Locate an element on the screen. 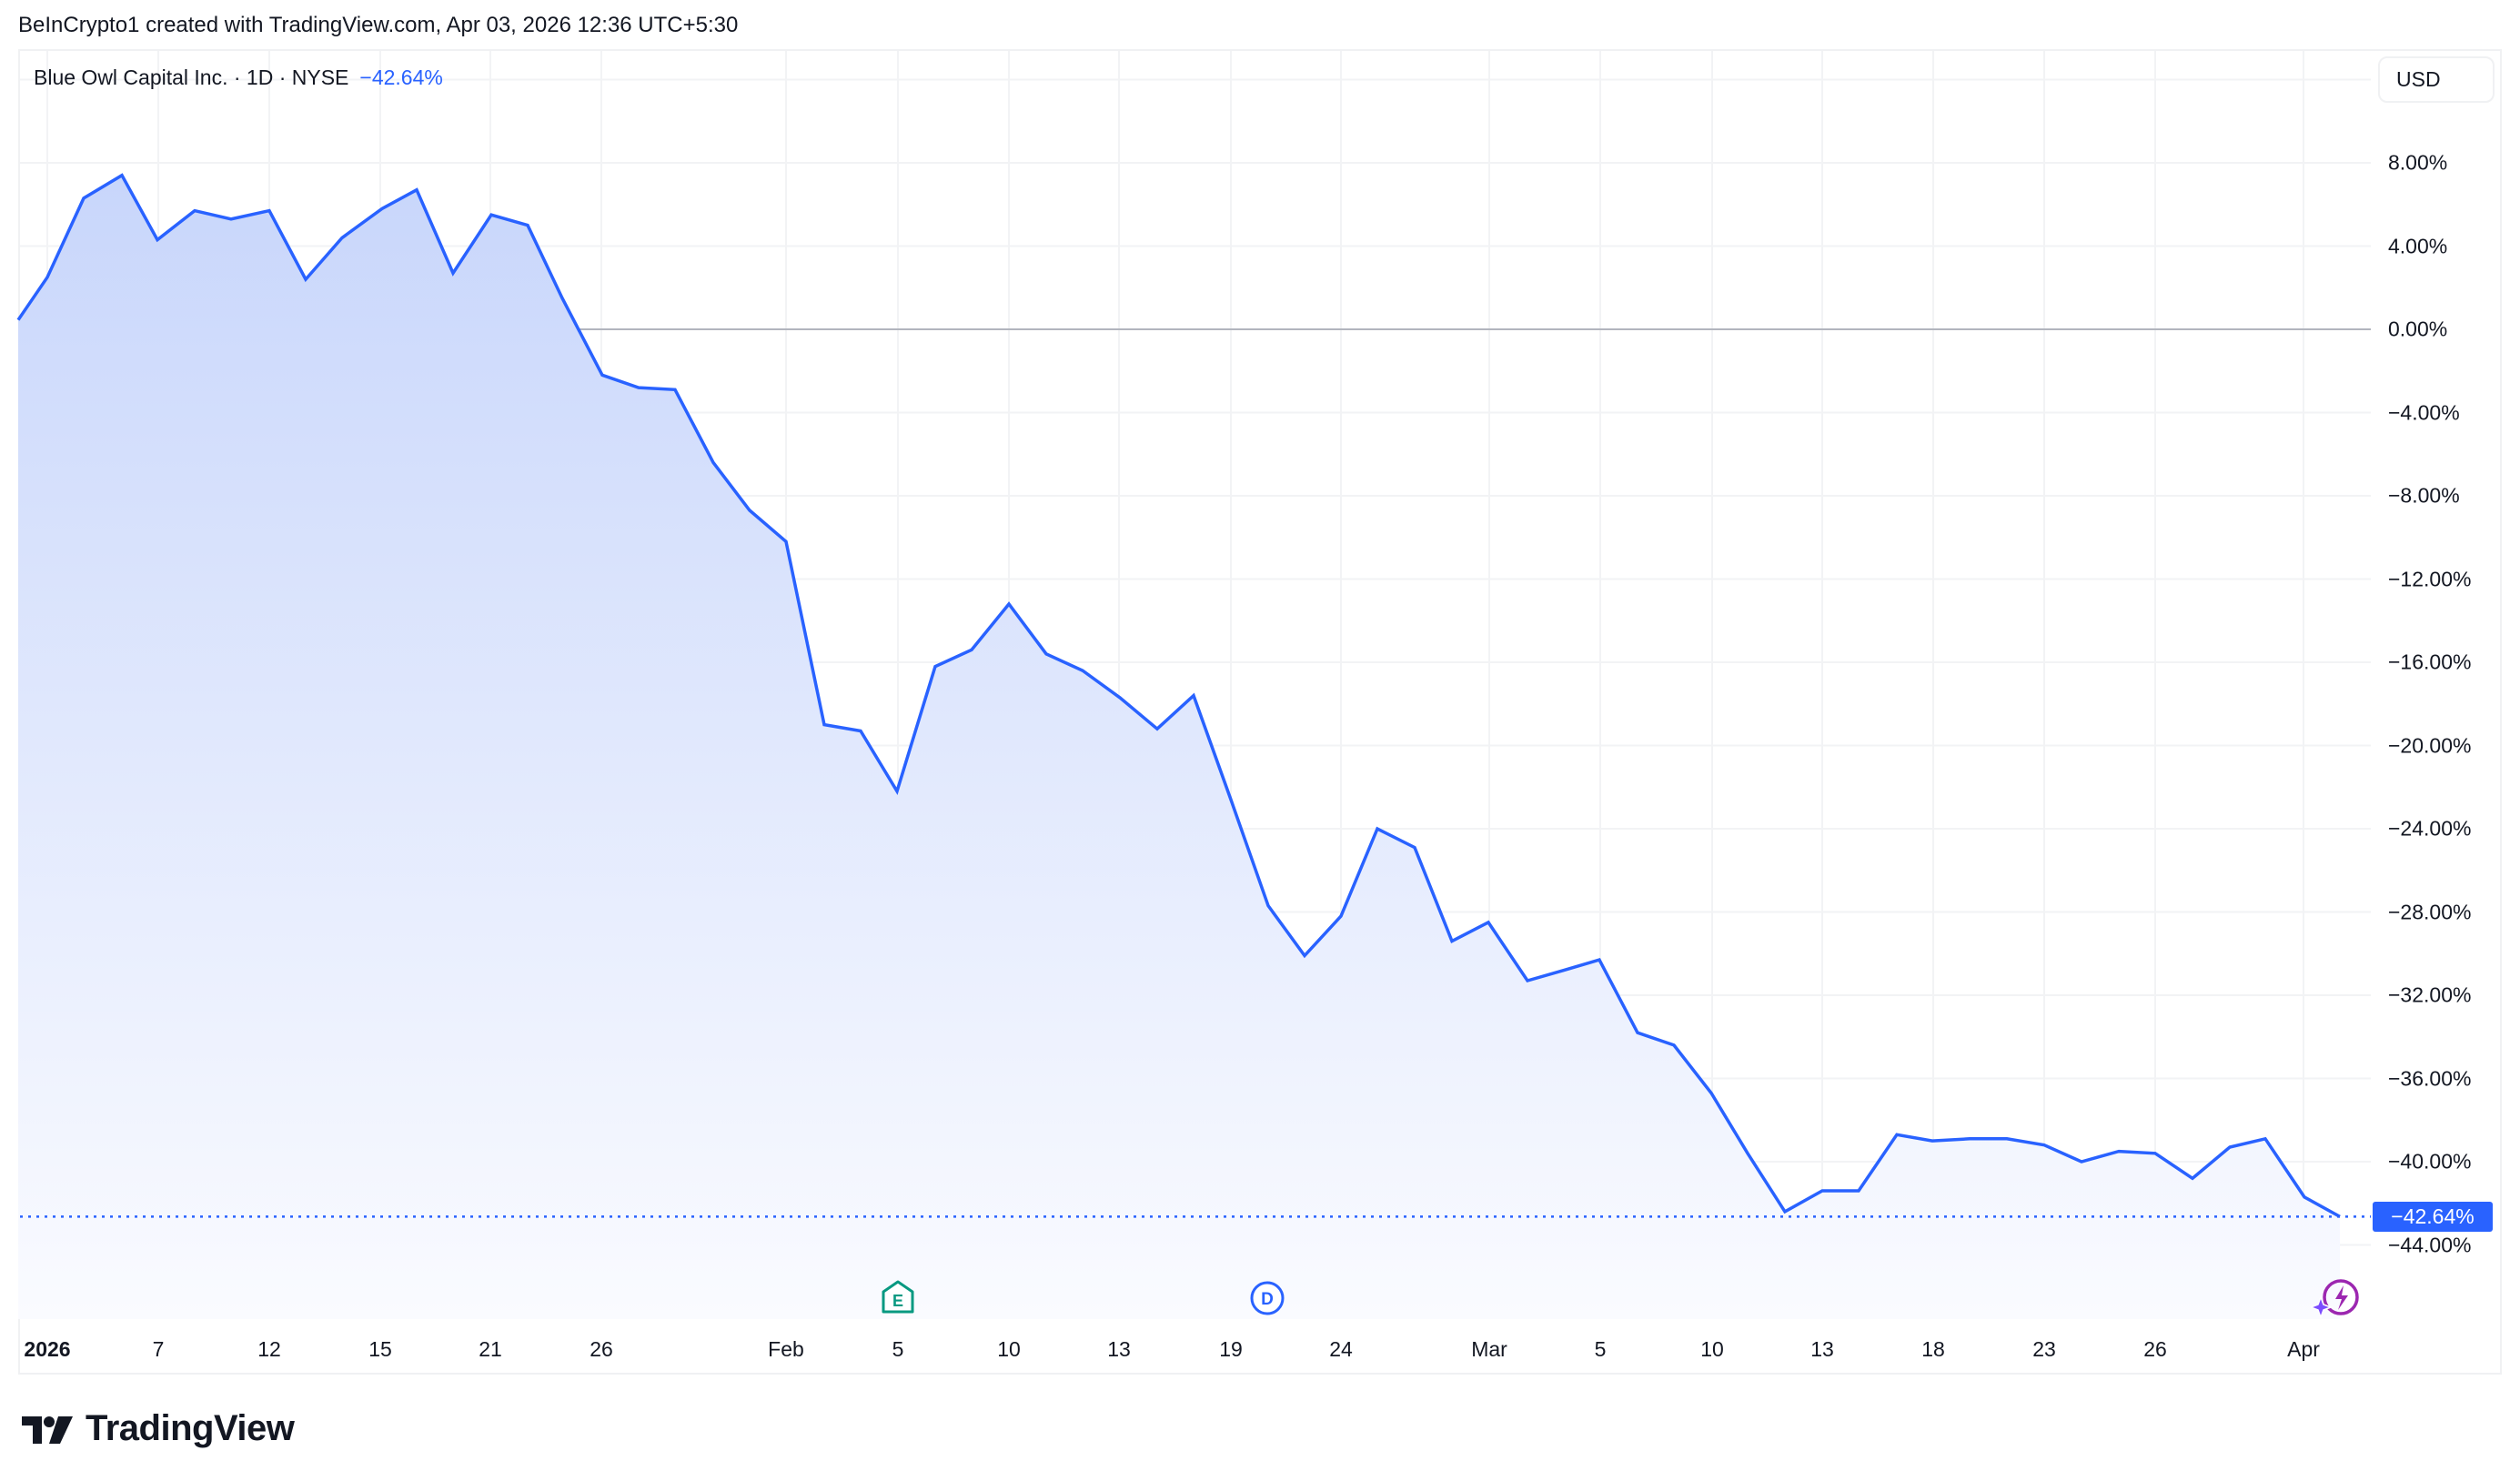  price-axis-label: −40.00% is located at coordinates (2430, 1161).